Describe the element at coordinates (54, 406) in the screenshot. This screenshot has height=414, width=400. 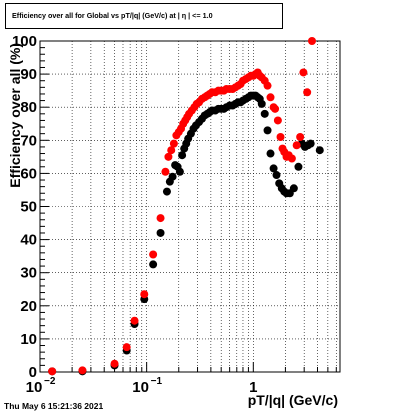
I see `timestamp: Thu May 6 15:21:36 2021` at that location.